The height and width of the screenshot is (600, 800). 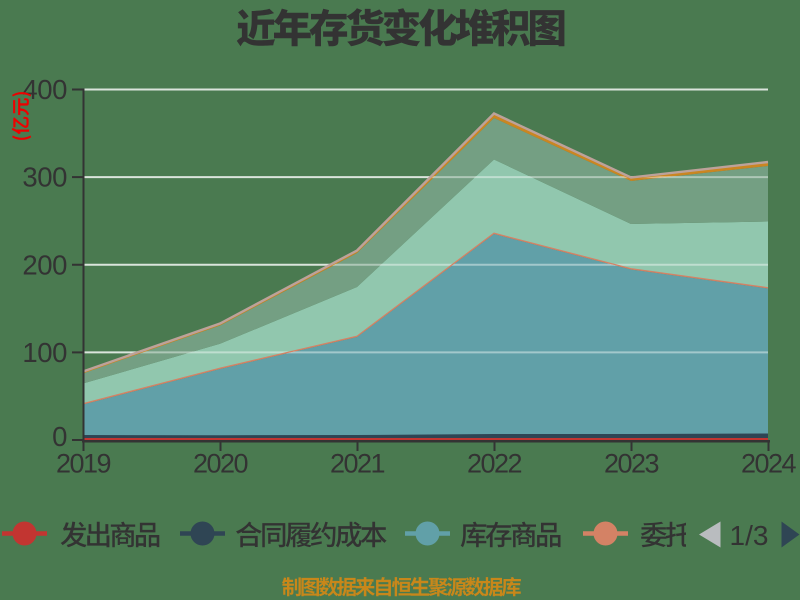 I want to click on svg-text: 200, so click(x=44, y=264).